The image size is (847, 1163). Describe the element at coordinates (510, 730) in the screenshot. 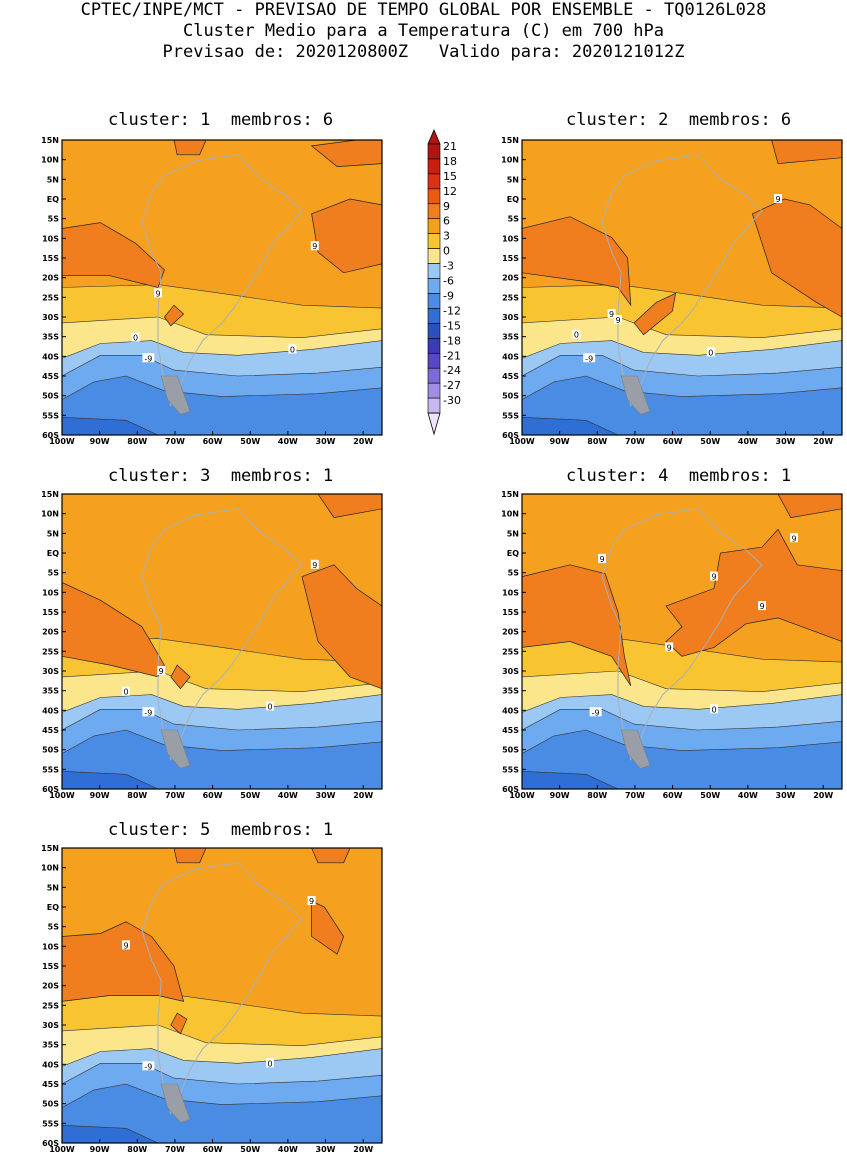

I see `lat-tick-label: 45S` at that location.